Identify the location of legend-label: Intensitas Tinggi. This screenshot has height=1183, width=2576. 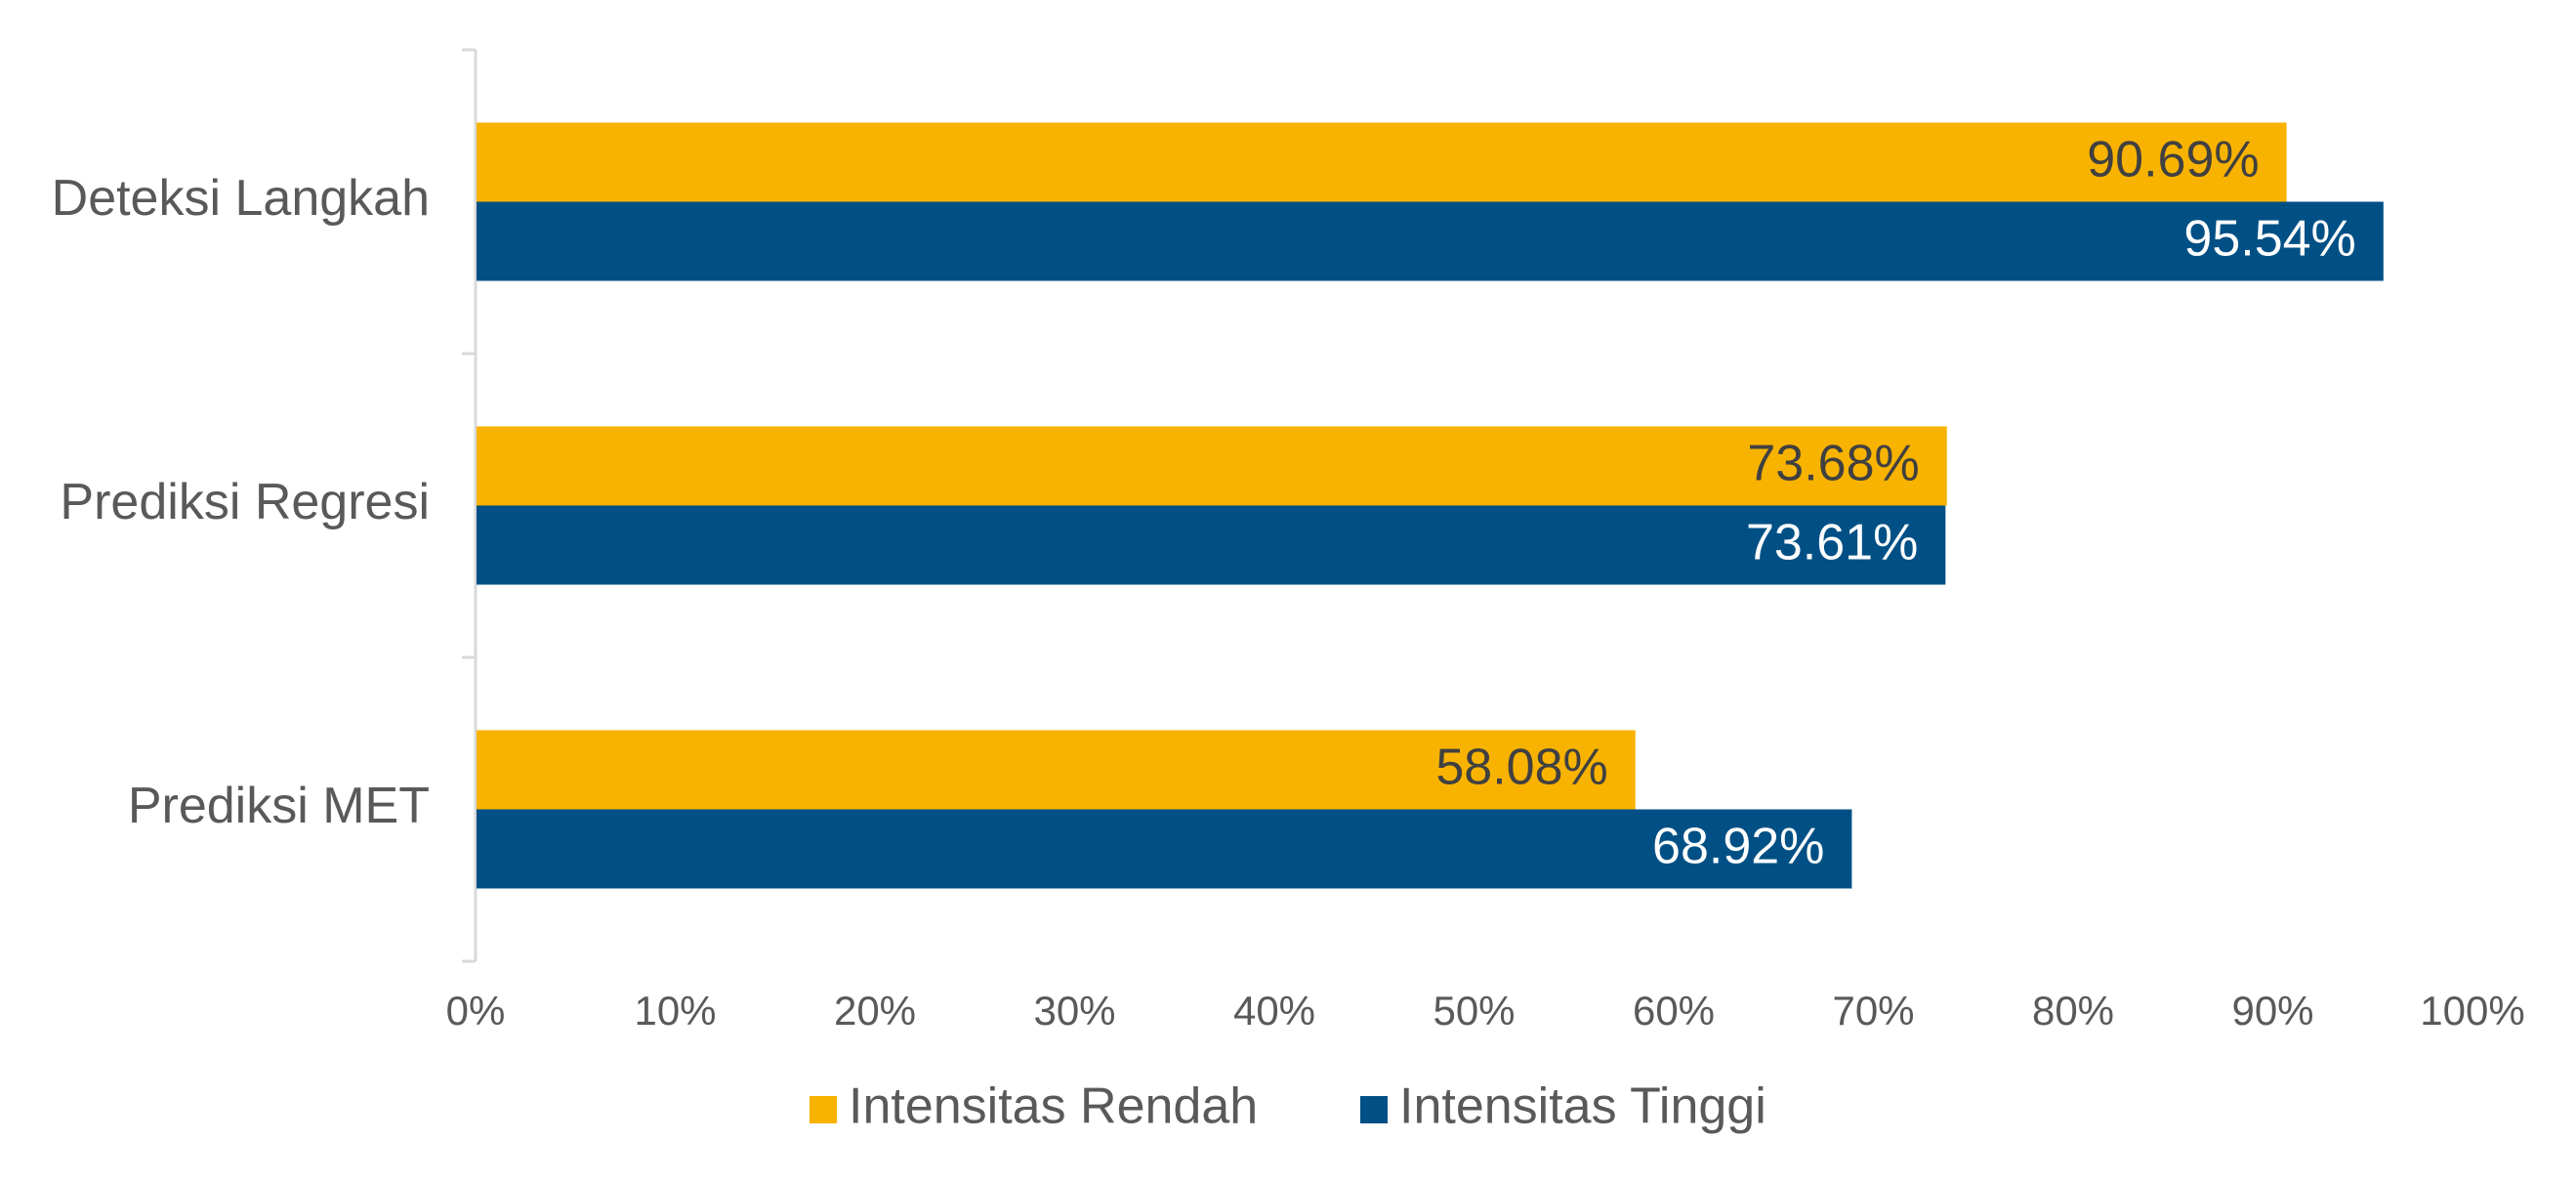
(1583, 1106).